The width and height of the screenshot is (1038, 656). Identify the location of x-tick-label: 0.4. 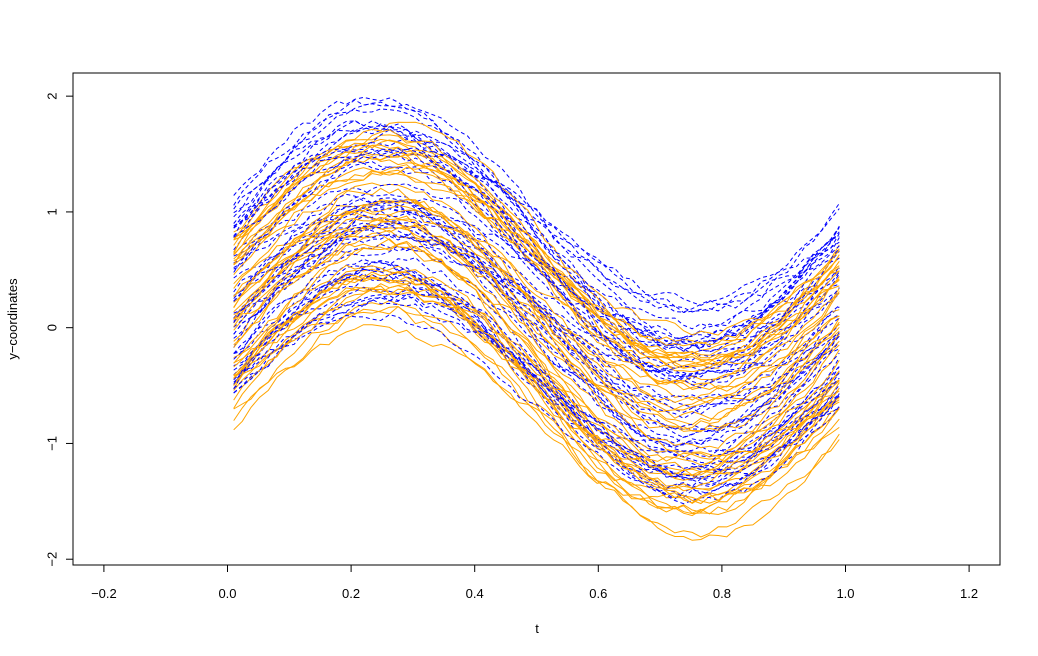
(475, 593).